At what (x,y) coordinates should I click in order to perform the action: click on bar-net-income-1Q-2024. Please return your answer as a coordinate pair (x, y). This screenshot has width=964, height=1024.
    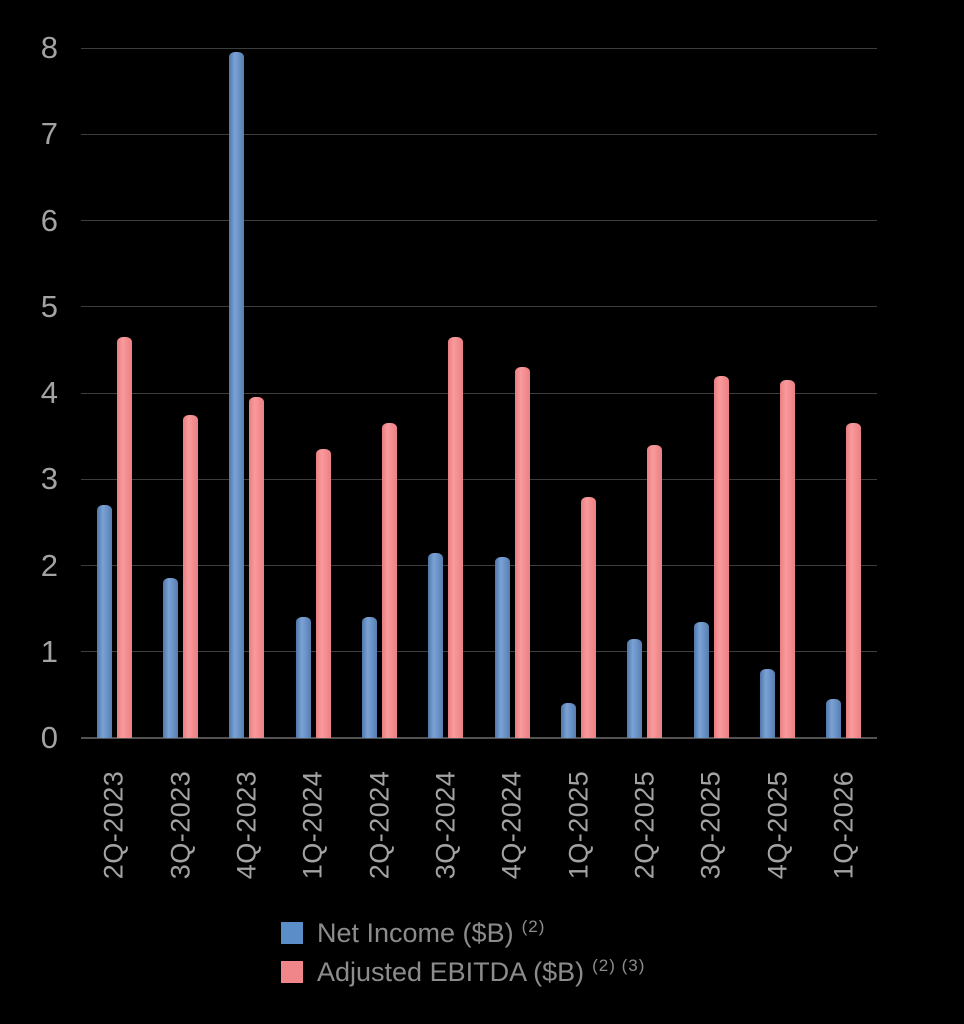
    Looking at the image, I should click on (303, 677).